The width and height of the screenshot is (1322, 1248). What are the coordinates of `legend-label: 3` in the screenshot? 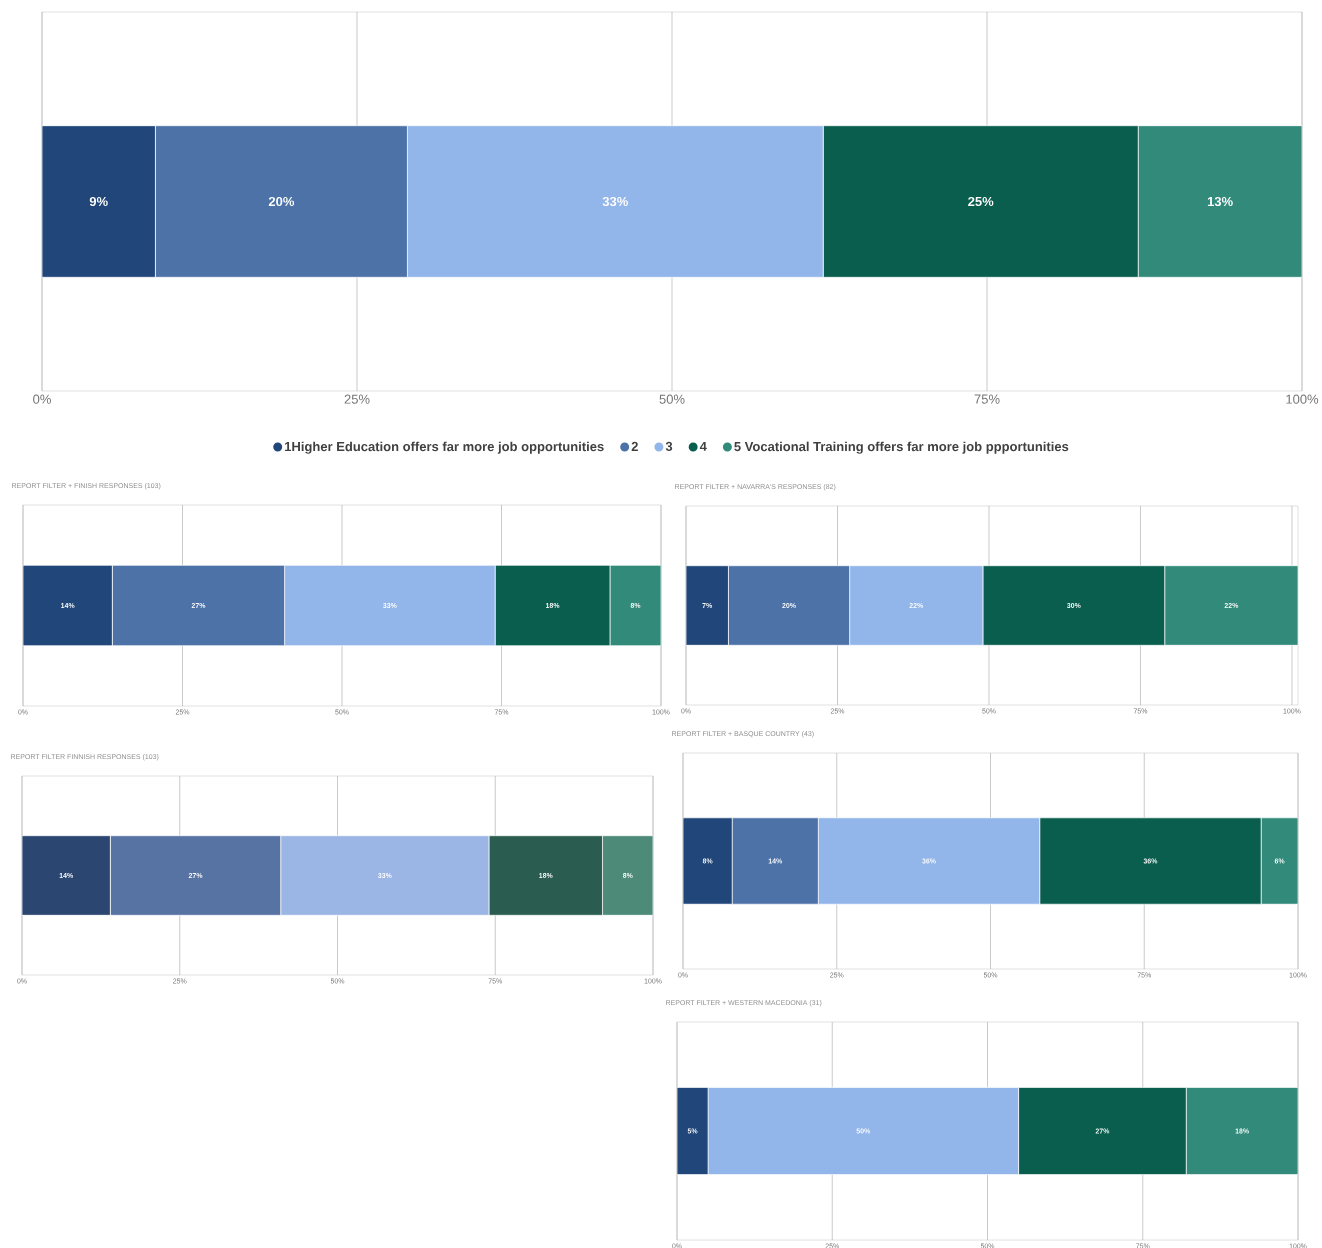 It's located at (669, 446).